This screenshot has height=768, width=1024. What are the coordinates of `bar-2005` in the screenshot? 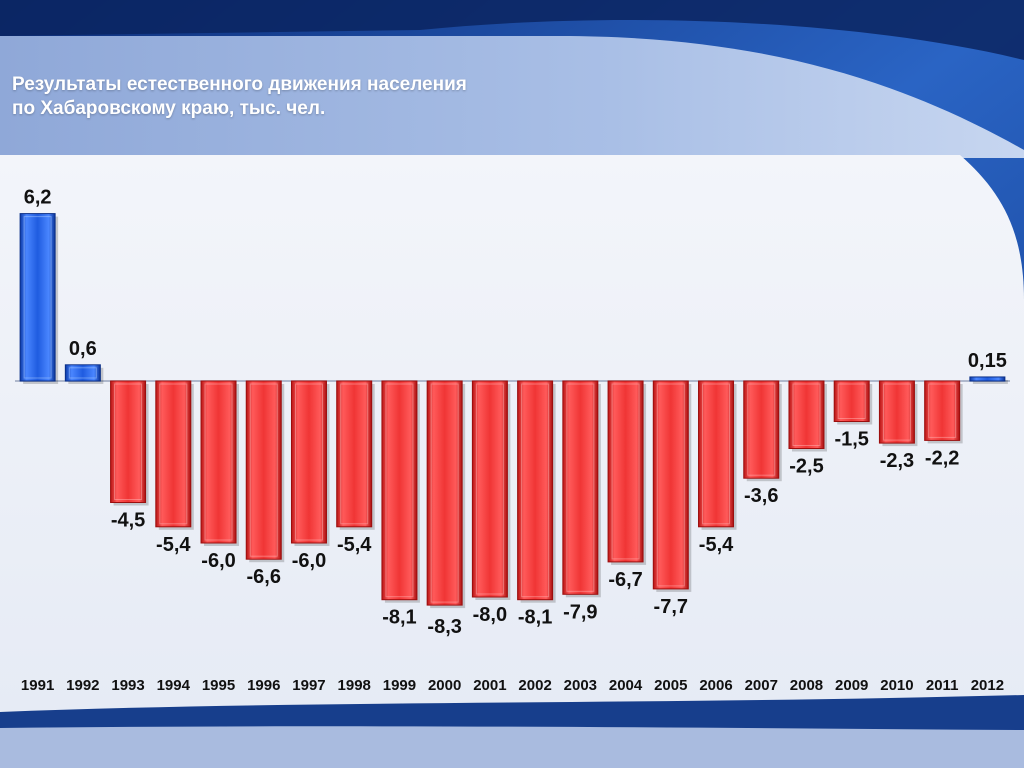 It's located at (672, 486).